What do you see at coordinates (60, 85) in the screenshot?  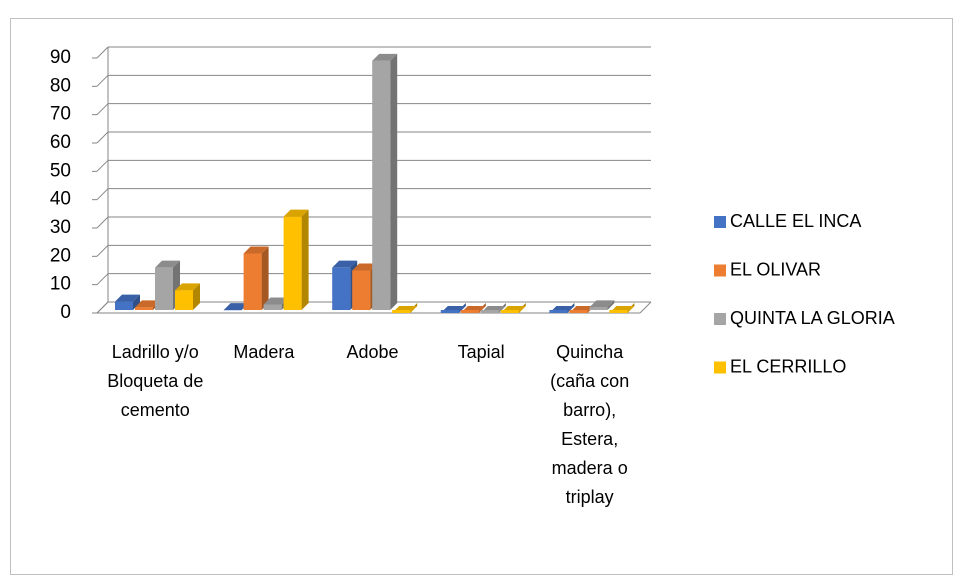 I see `y-tick-label: 80` at bounding box center [60, 85].